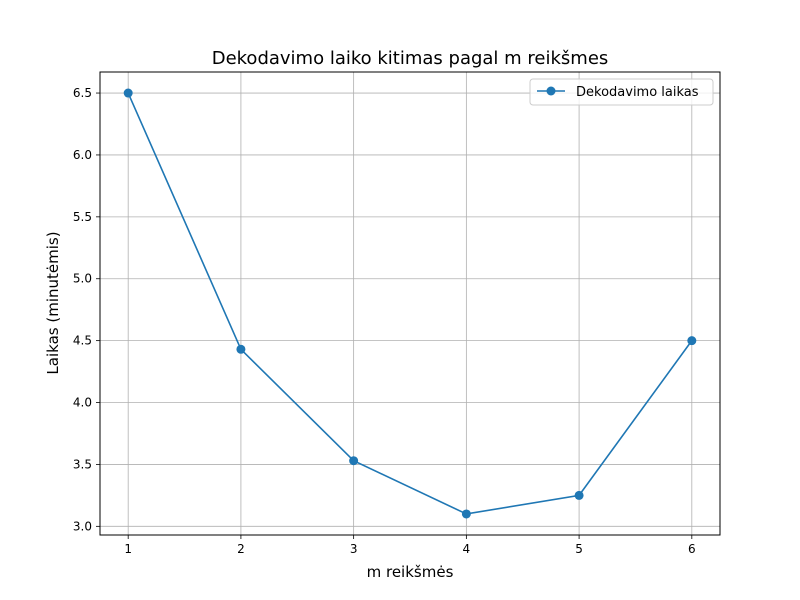 The height and width of the screenshot is (600, 800). What do you see at coordinates (53, 302) in the screenshot?
I see `y-axis-label: Laikas (minutėmis)` at bounding box center [53, 302].